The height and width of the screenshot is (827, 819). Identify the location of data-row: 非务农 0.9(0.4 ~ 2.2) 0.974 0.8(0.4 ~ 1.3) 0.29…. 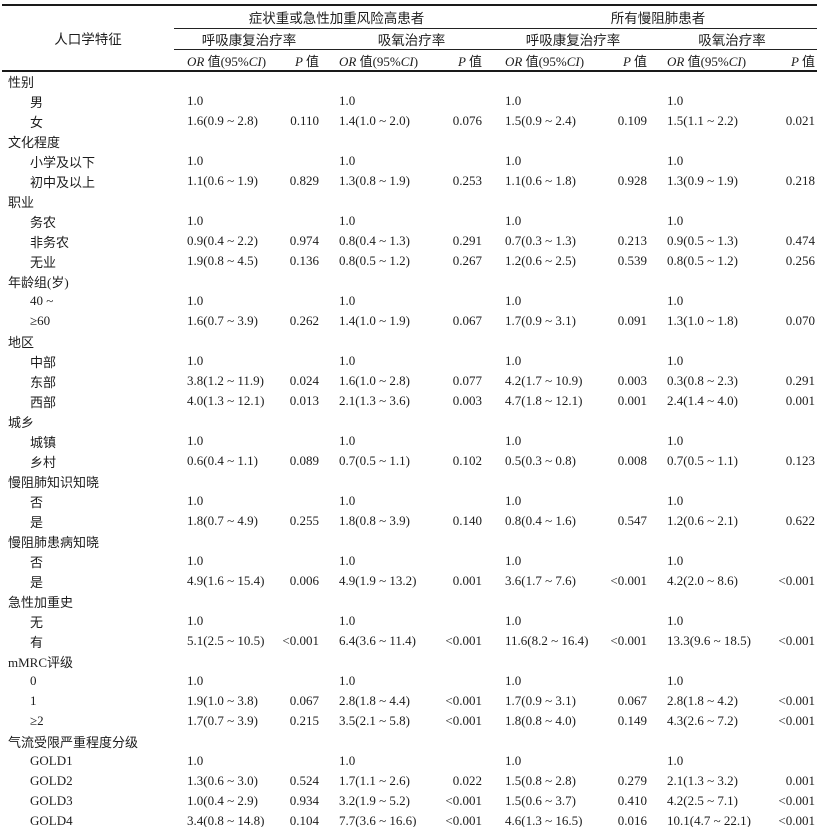
(409, 241).